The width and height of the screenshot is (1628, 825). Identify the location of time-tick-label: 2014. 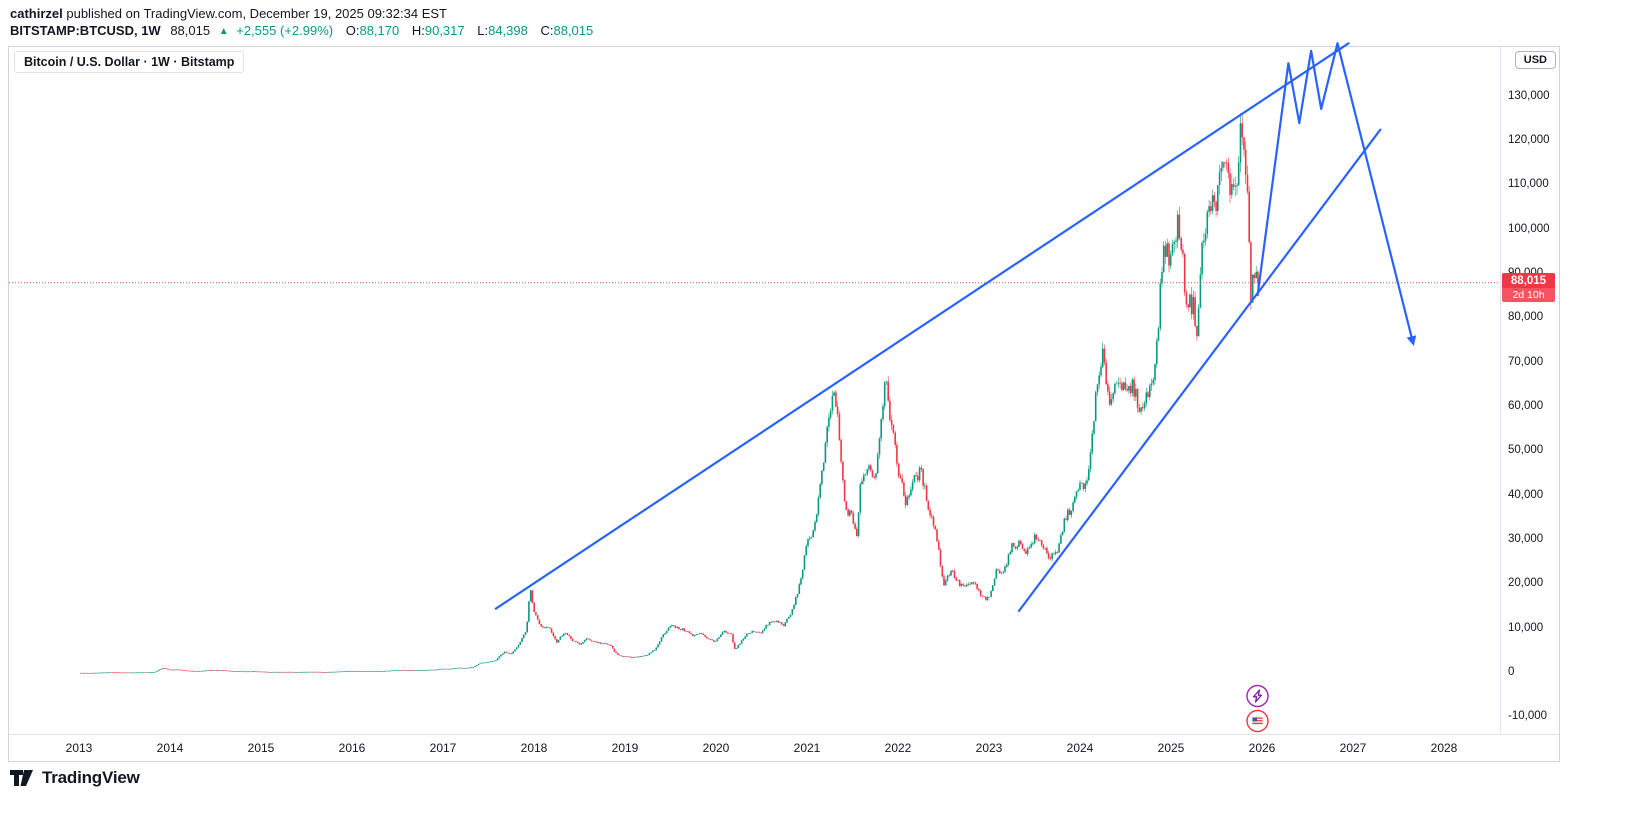
(170, 748).